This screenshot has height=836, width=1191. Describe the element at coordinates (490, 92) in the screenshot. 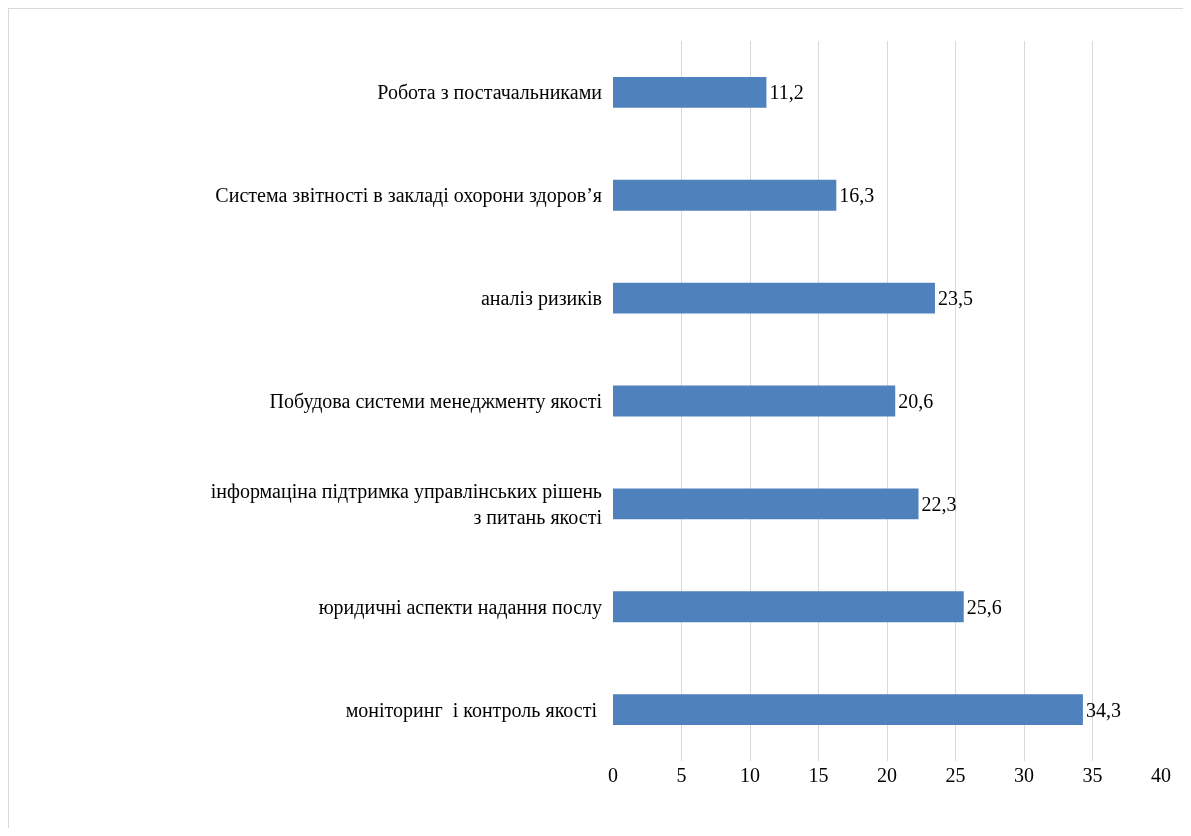

I see `y-tick-label: Робота з постачальниками` at that location.